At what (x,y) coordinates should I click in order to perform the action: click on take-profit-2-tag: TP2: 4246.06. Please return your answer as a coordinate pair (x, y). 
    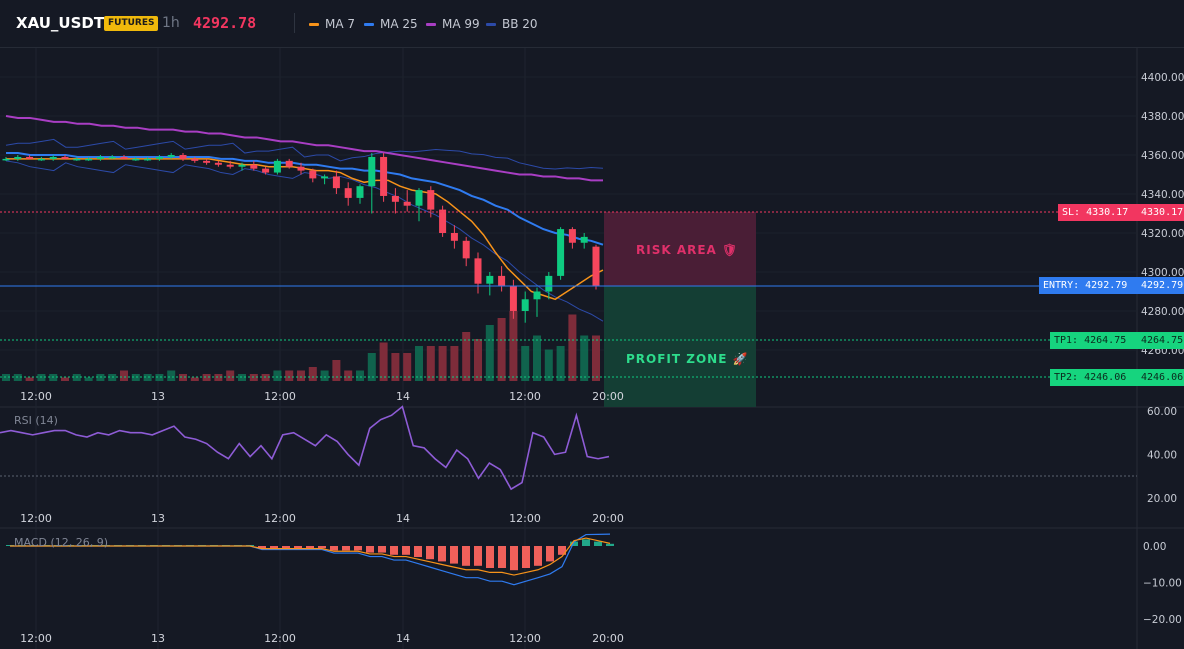
    Looking at the image, I should click on (1093, 377).